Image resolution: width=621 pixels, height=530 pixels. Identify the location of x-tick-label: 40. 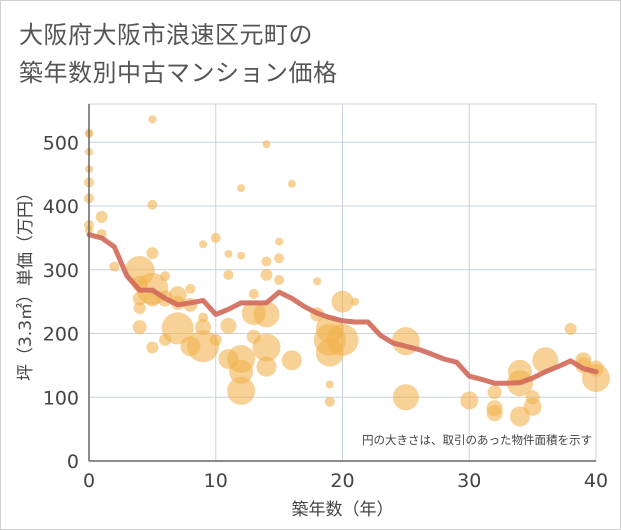
(596, 481).